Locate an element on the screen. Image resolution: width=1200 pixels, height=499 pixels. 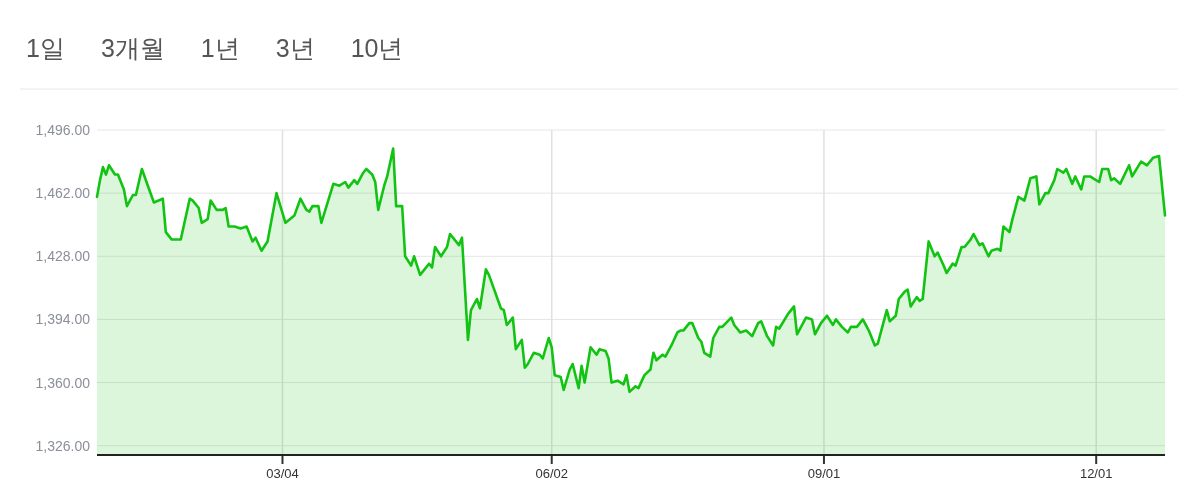
y-tick-label: 1,496.00 is located at coordinates (63, 130).